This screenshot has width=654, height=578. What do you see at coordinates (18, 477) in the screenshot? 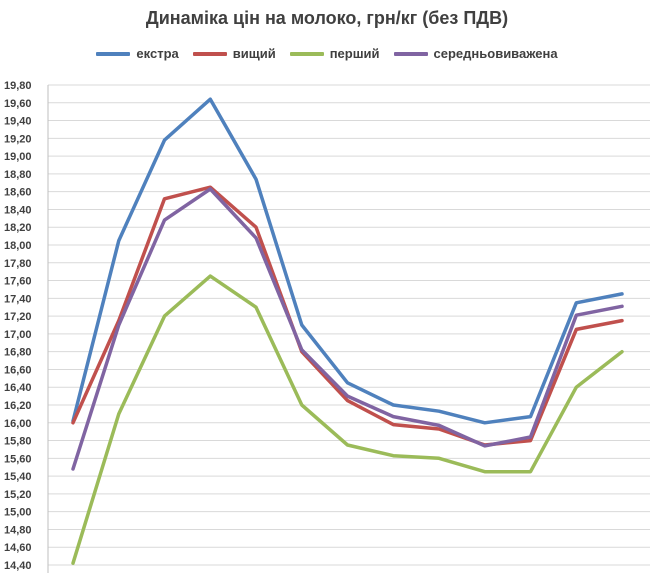
I see `y-tick-label: 15,40` at bounding box center [18, 477].